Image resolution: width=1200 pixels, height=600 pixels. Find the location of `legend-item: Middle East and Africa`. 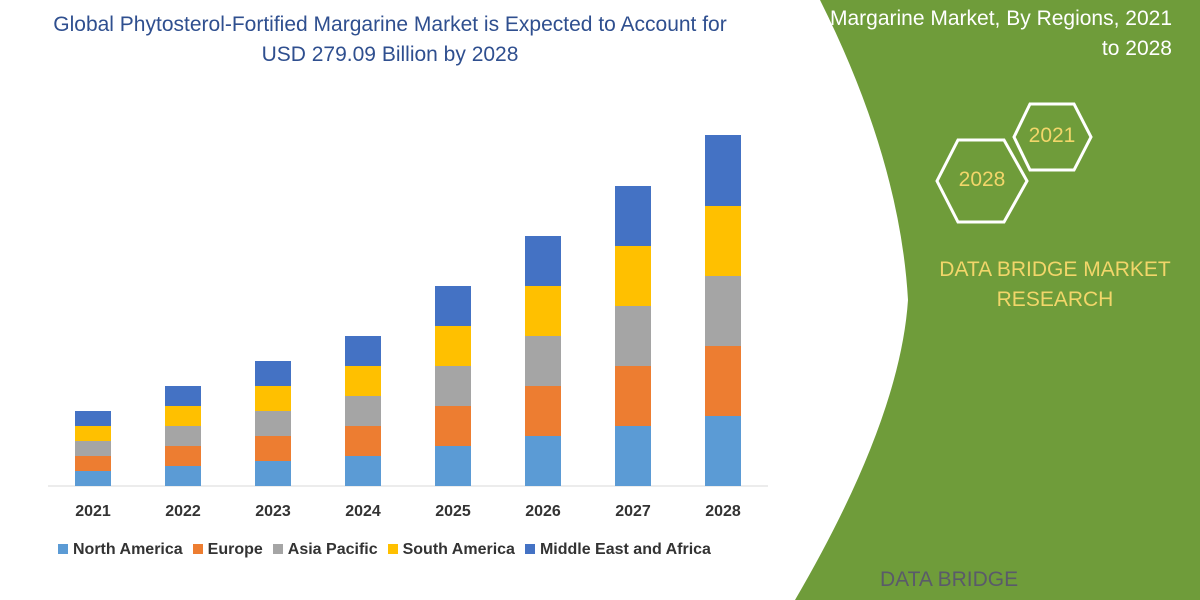

legend-item: Middle East and Africa is located at coordinates (617, 550).